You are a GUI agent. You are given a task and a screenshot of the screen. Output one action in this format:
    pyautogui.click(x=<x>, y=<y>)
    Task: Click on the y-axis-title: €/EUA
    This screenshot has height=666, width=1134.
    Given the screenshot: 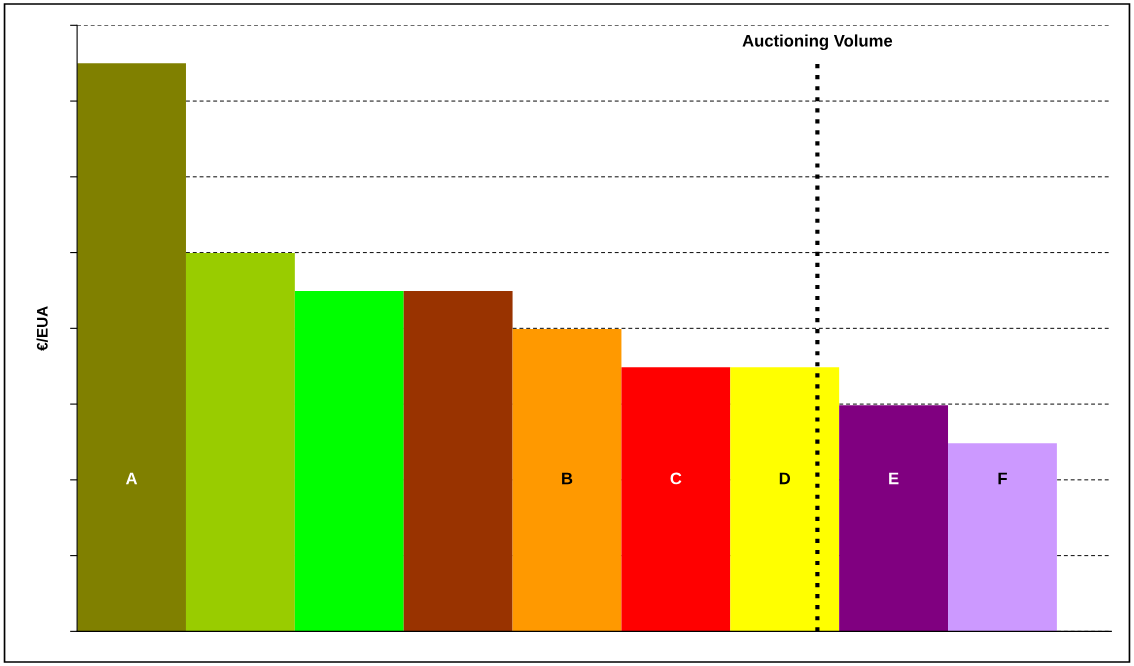 What is the action you would take?
    pyautogui.click(x=42, y=328)
    